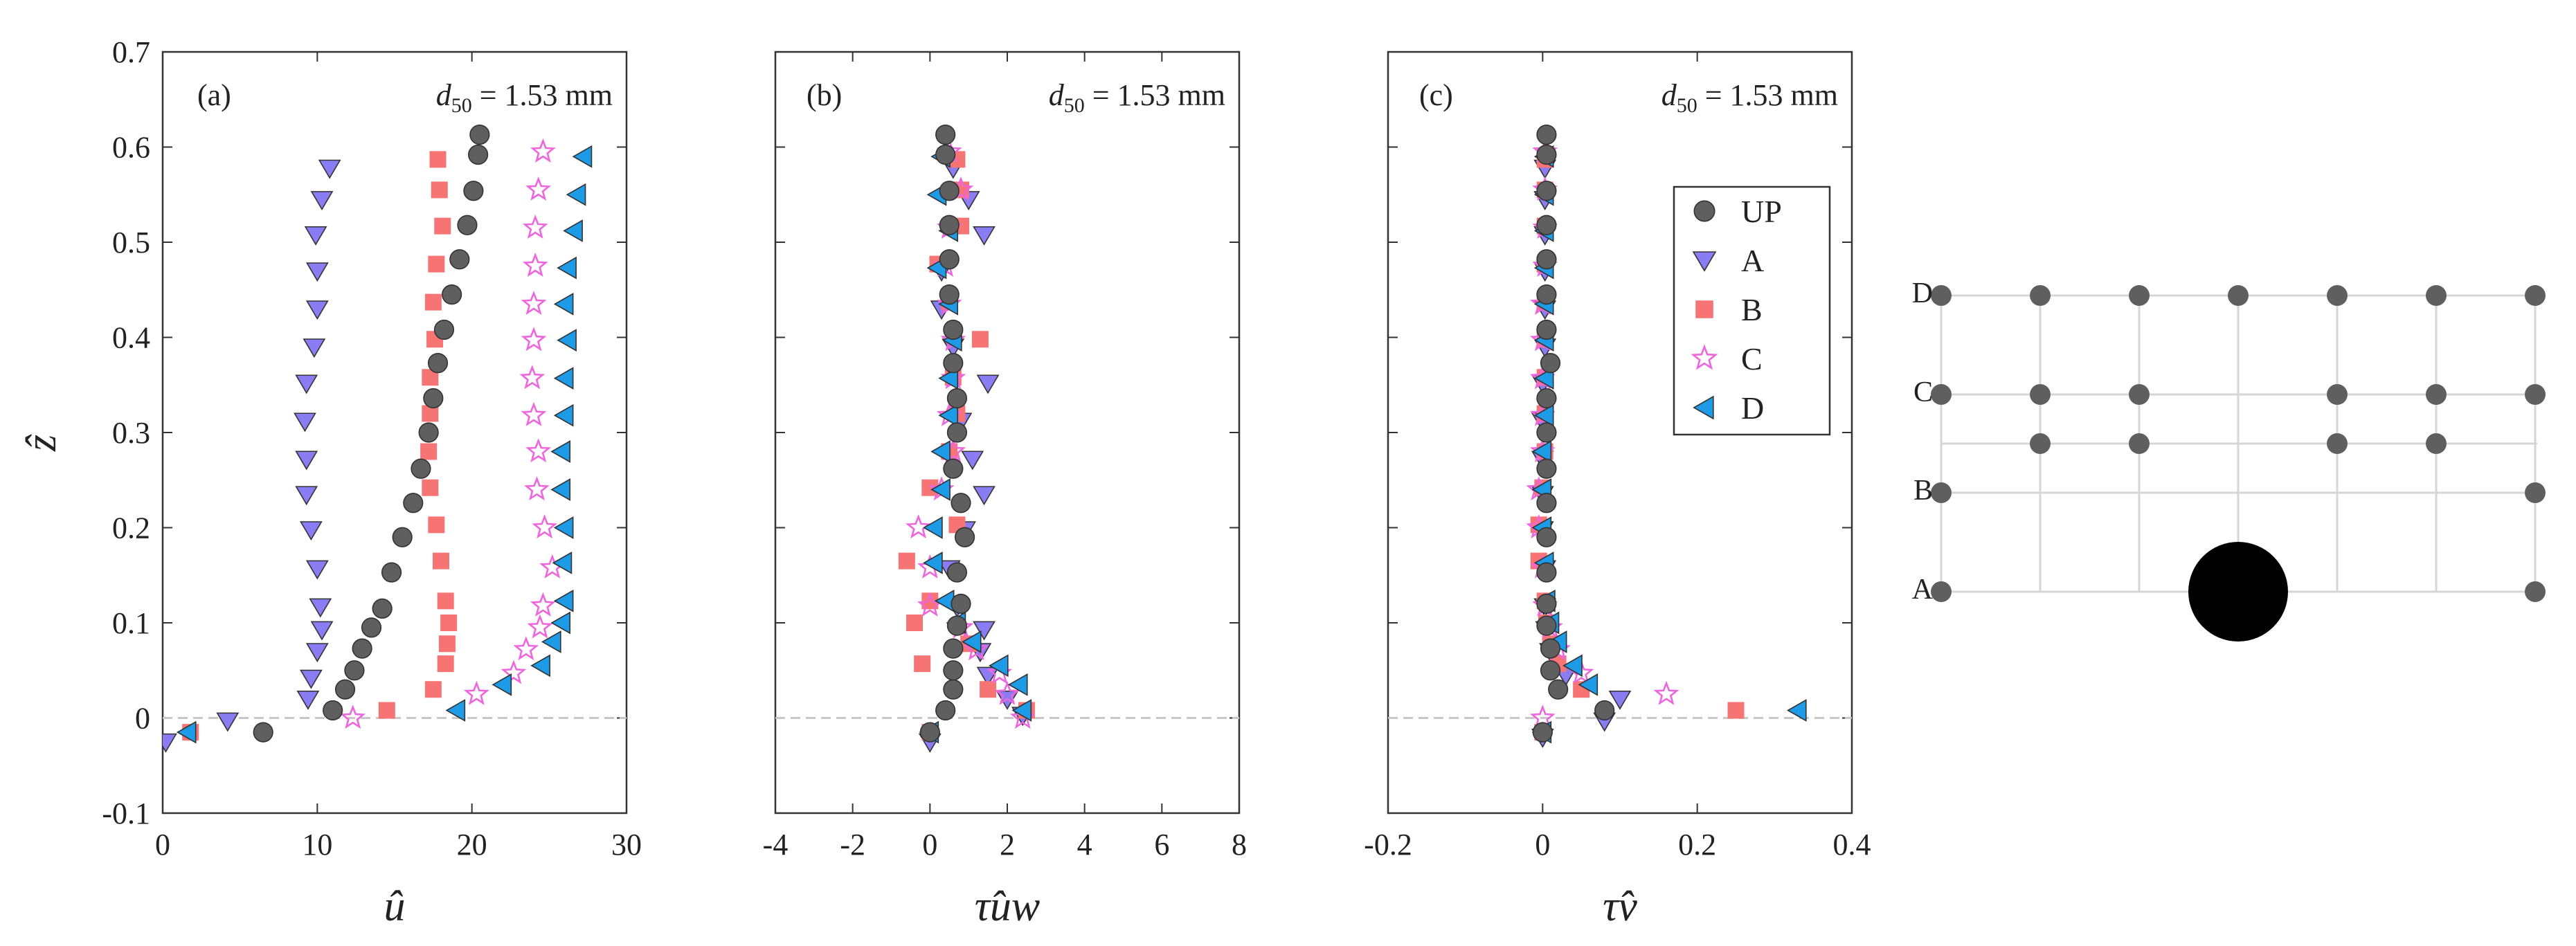 The width and height of the screenshot is (2576, 946). Describe the element at coordinates (1161, 845) in the screenshot. I see `x-tick-label: 6` at that location.